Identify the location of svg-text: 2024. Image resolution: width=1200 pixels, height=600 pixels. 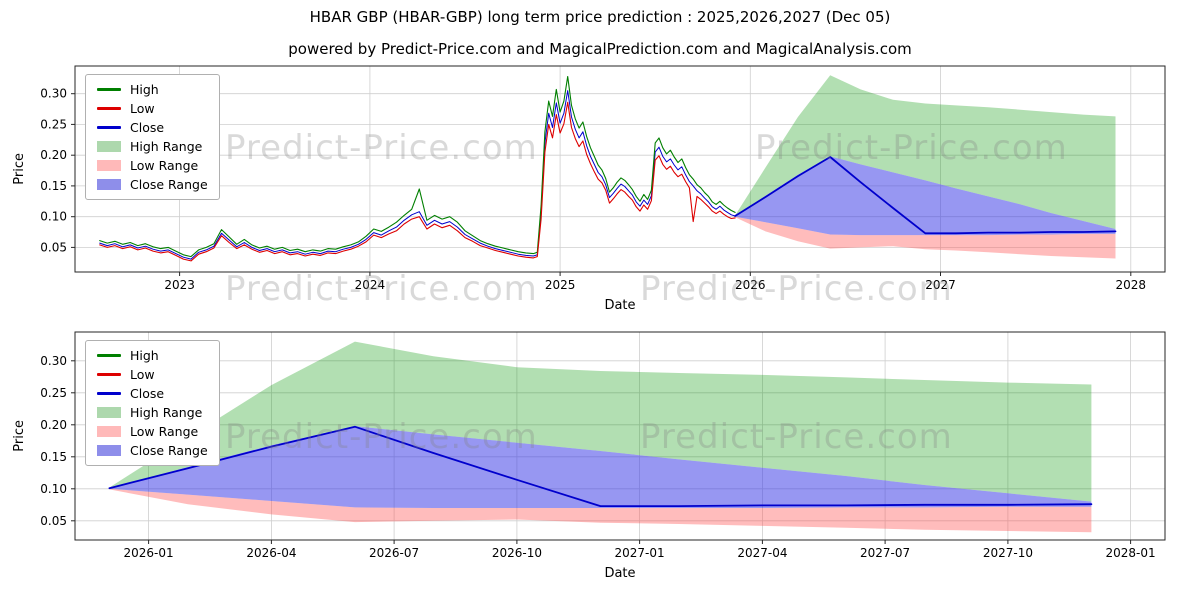
(370, 285).